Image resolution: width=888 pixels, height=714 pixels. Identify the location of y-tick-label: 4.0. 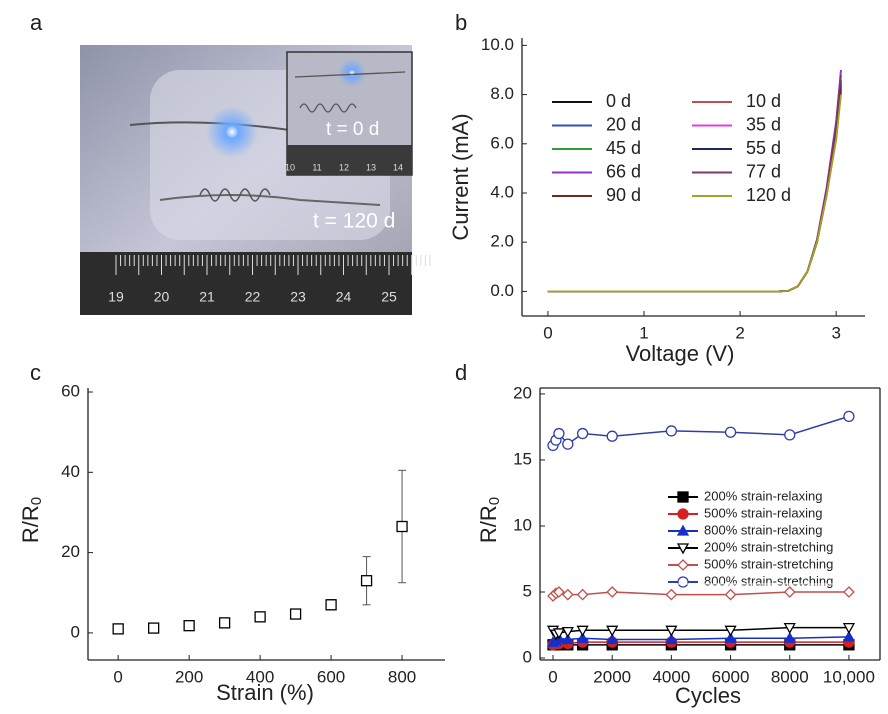
(502, 191).